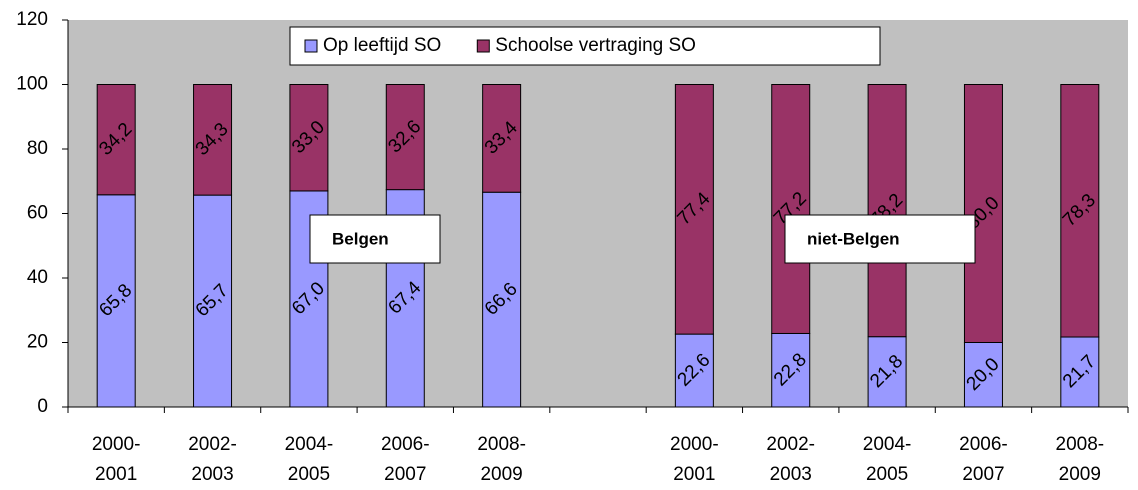  I want to click on annotation: Belgen, so click(360, 238).